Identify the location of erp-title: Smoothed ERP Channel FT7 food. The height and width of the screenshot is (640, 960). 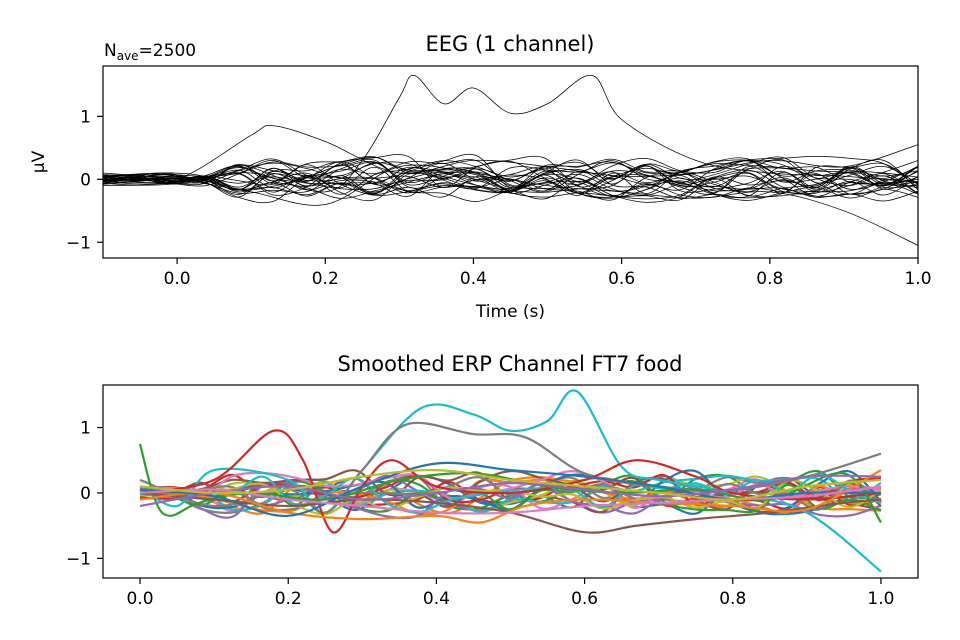
(509, 364).